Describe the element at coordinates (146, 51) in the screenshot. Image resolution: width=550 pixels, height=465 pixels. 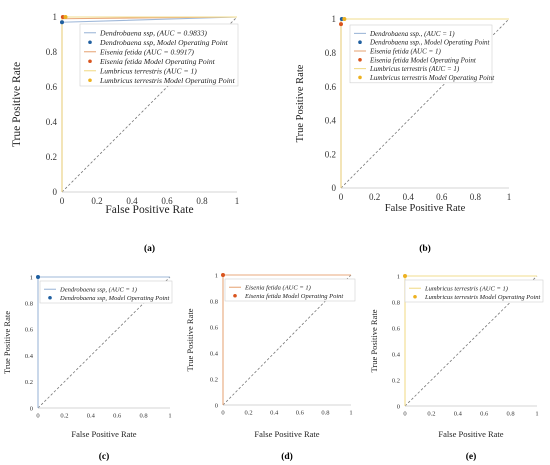
I see `legend-entry: Eisenia fetida (AUC = 0.9917)` at that location.